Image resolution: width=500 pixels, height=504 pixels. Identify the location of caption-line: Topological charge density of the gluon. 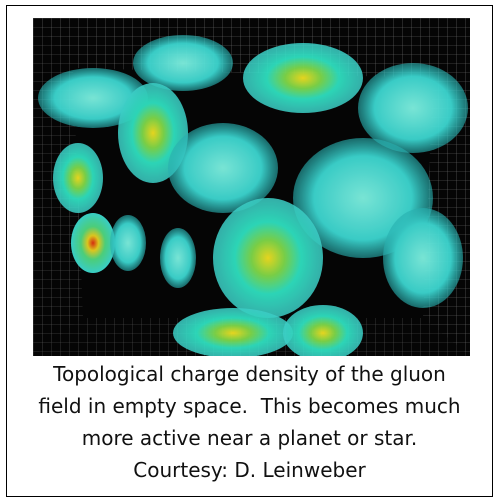
(249, 374).